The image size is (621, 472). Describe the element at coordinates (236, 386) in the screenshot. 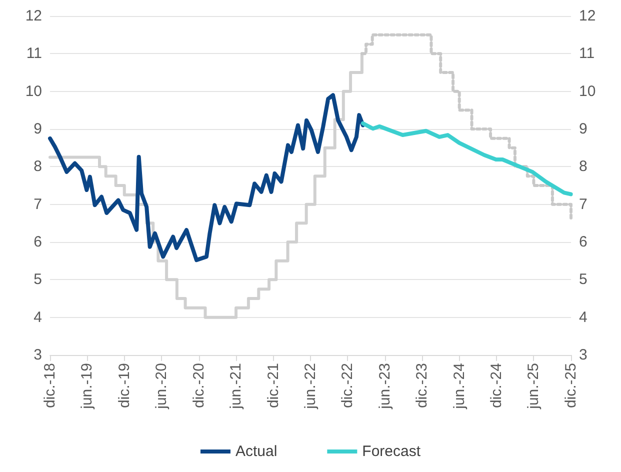

I see `x-tick-label: jun.-21` at that location.